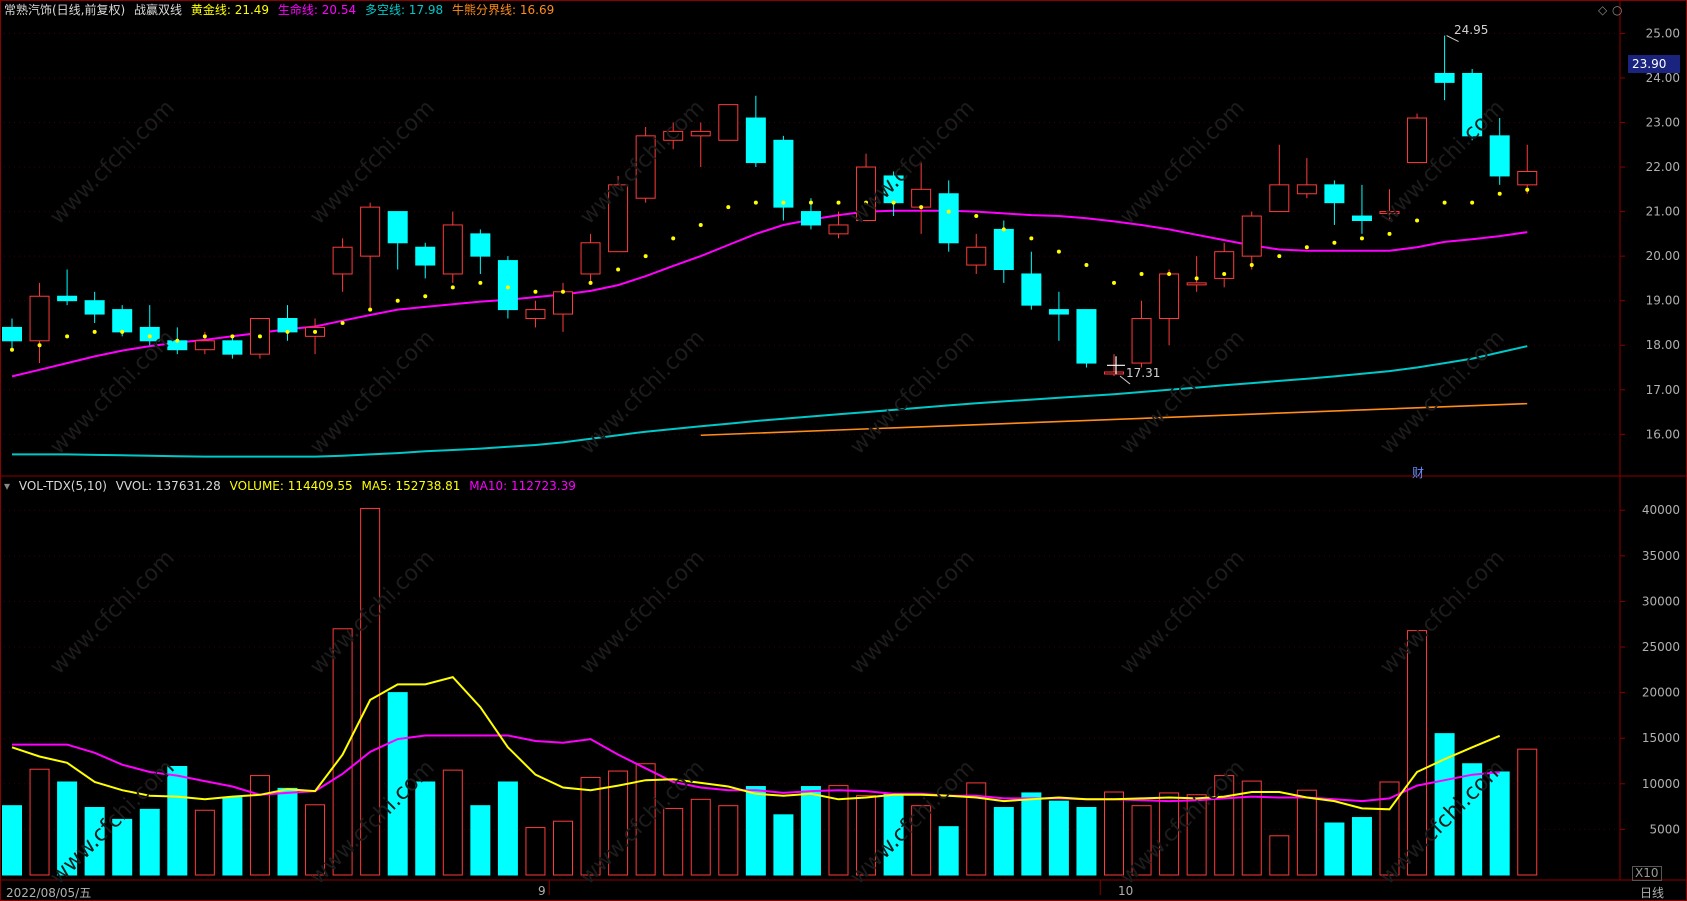 Image resolution: width=1687 pixels, height=901 pixels. What do you see at coordinates (1617, 10) in the screenshot?
I see `close-panel-icon: ○` at bounding box center [1617, 10].